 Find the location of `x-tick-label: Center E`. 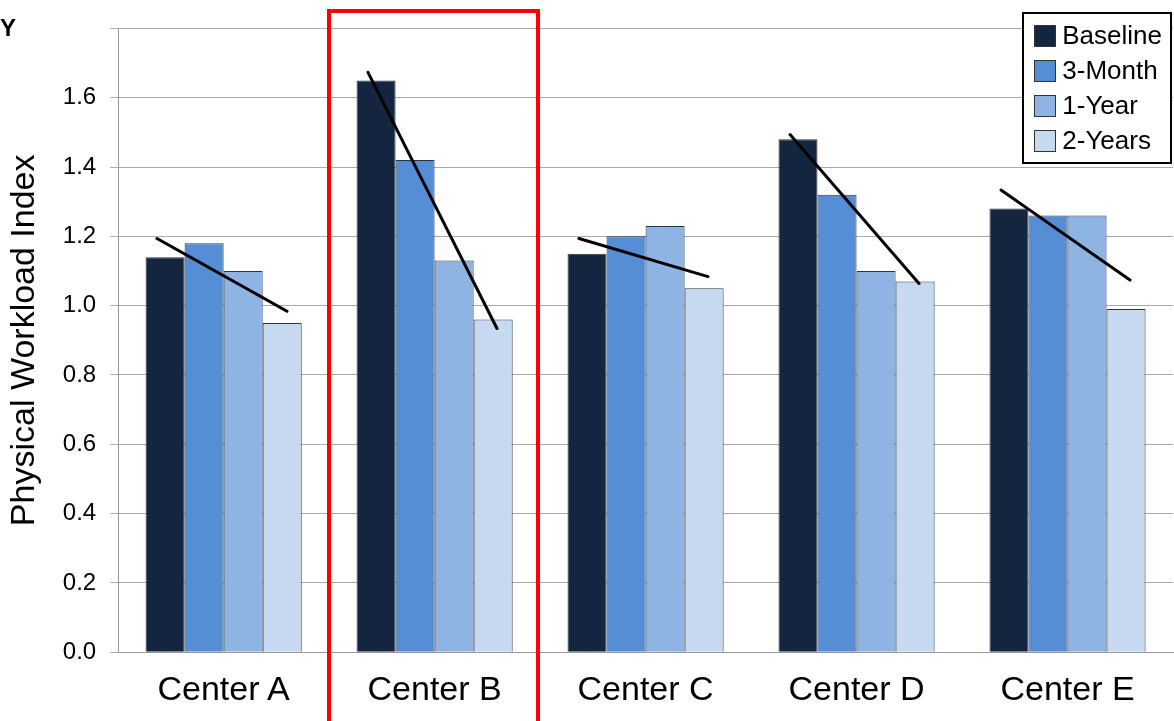

x-tick-label: Center E is located at coordinates (1067, 687).